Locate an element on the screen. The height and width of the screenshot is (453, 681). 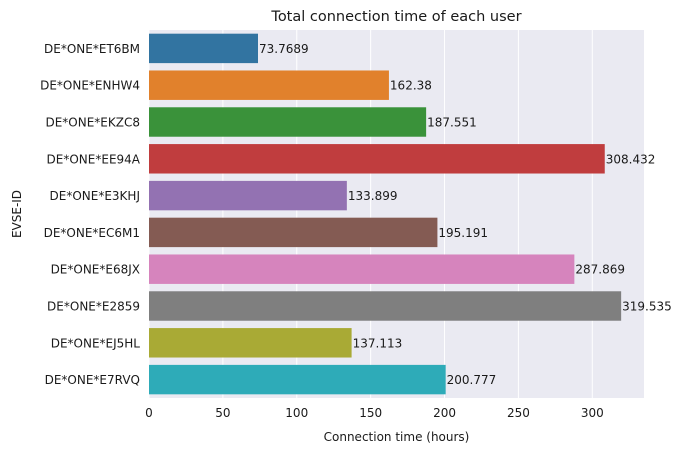
y-tick-label: DE*ONE*ENHW4 is located at coordinates (90, 86).